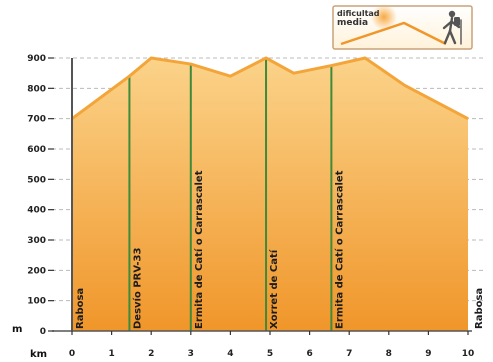  Describe the element at coordinates (111, 354) in the screenshot. I see `x-tick-label: 1` at that location.